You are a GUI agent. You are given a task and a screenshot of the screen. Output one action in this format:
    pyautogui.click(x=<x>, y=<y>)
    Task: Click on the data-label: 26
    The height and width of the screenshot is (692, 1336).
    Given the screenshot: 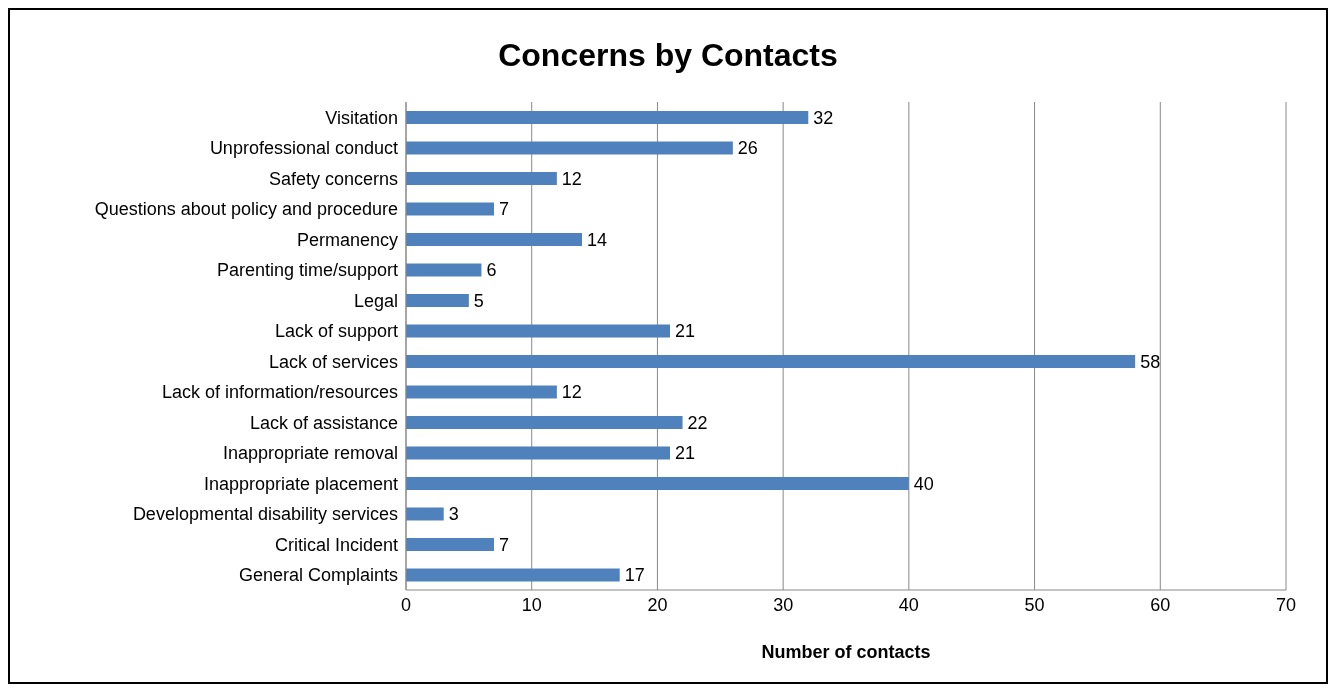 What is the action you would take?
    pyautogui.click(x=747, y=148)
    